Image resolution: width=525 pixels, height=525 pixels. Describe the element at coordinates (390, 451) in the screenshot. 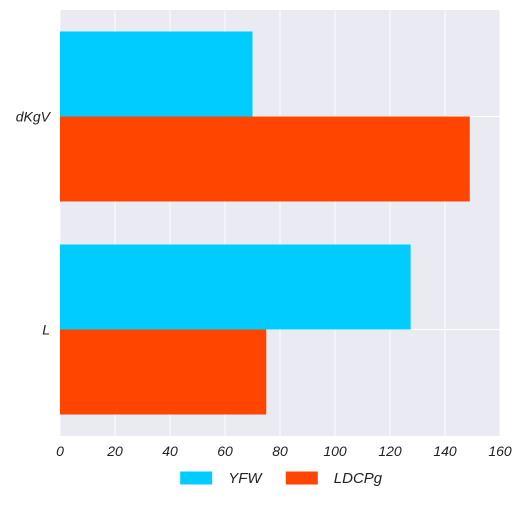

I see `x-tick-label: 120` at that location.